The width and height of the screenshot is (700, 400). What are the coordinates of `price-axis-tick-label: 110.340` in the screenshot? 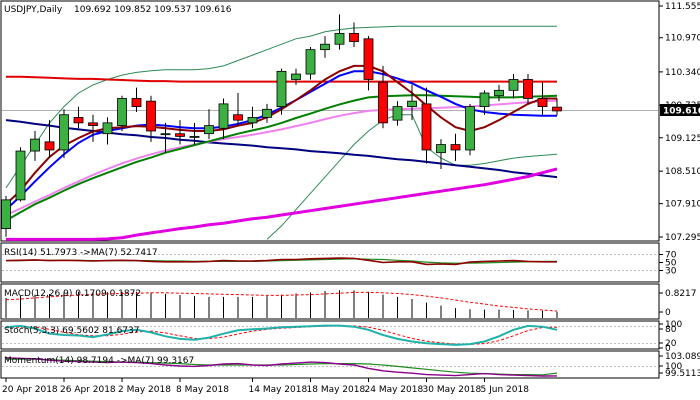 It's located at (682, 73).